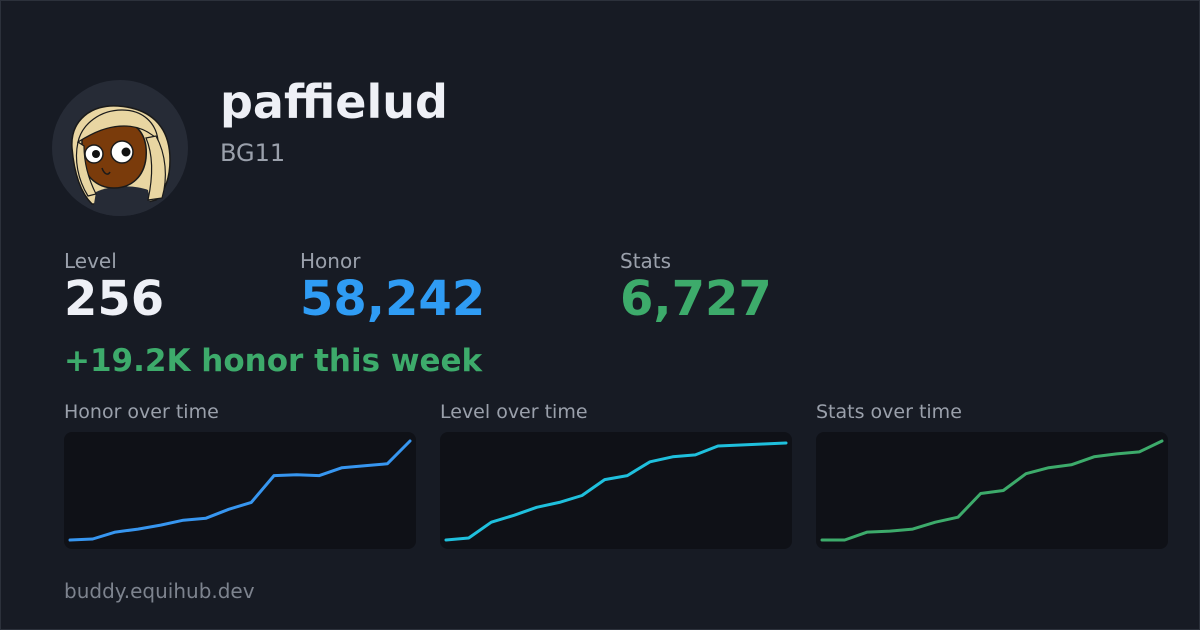  I want to click on stat-honor-value: 58,242, so click(393, 299).